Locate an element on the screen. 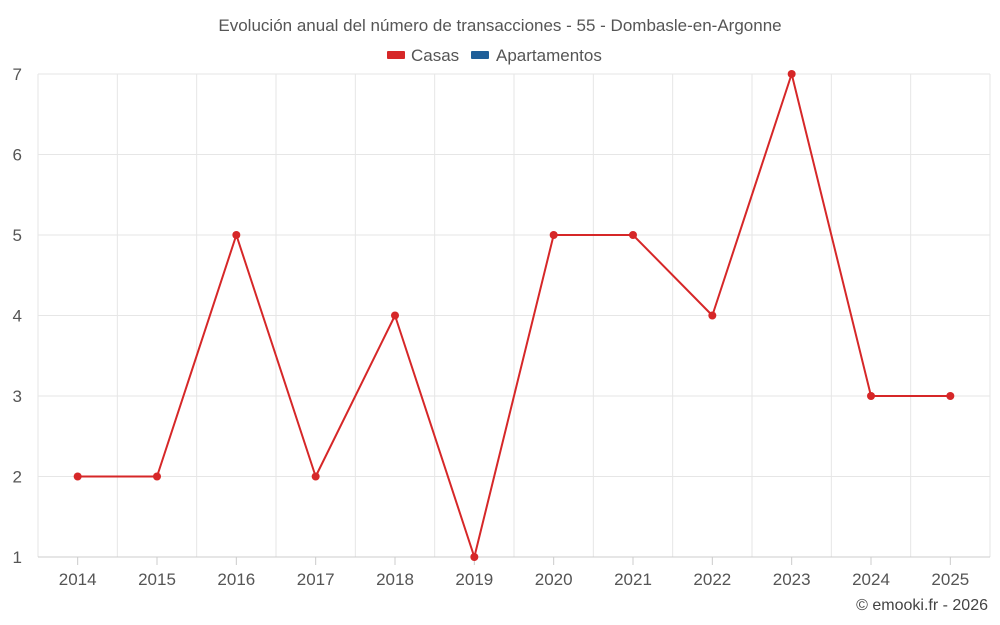 This screenshot has width=1000, height=625. data-point-casas-2023 is located at coordinates (791, 74).